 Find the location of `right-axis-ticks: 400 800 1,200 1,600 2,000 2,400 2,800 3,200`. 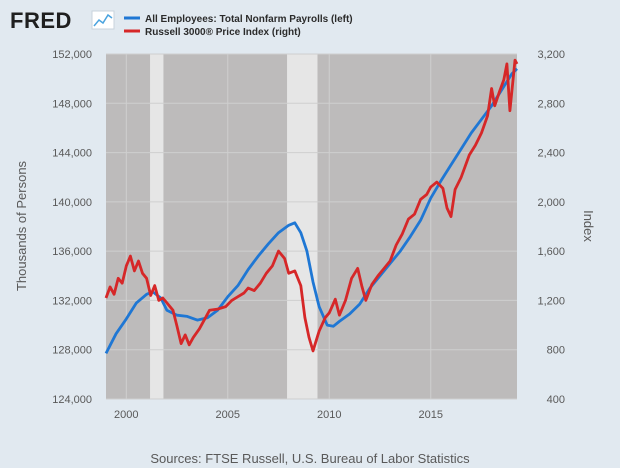

right-axis-ticks: 400 800 1,200 1,600 2,000 2,400 2,800 3,200 is located at coordinates (551, 227).